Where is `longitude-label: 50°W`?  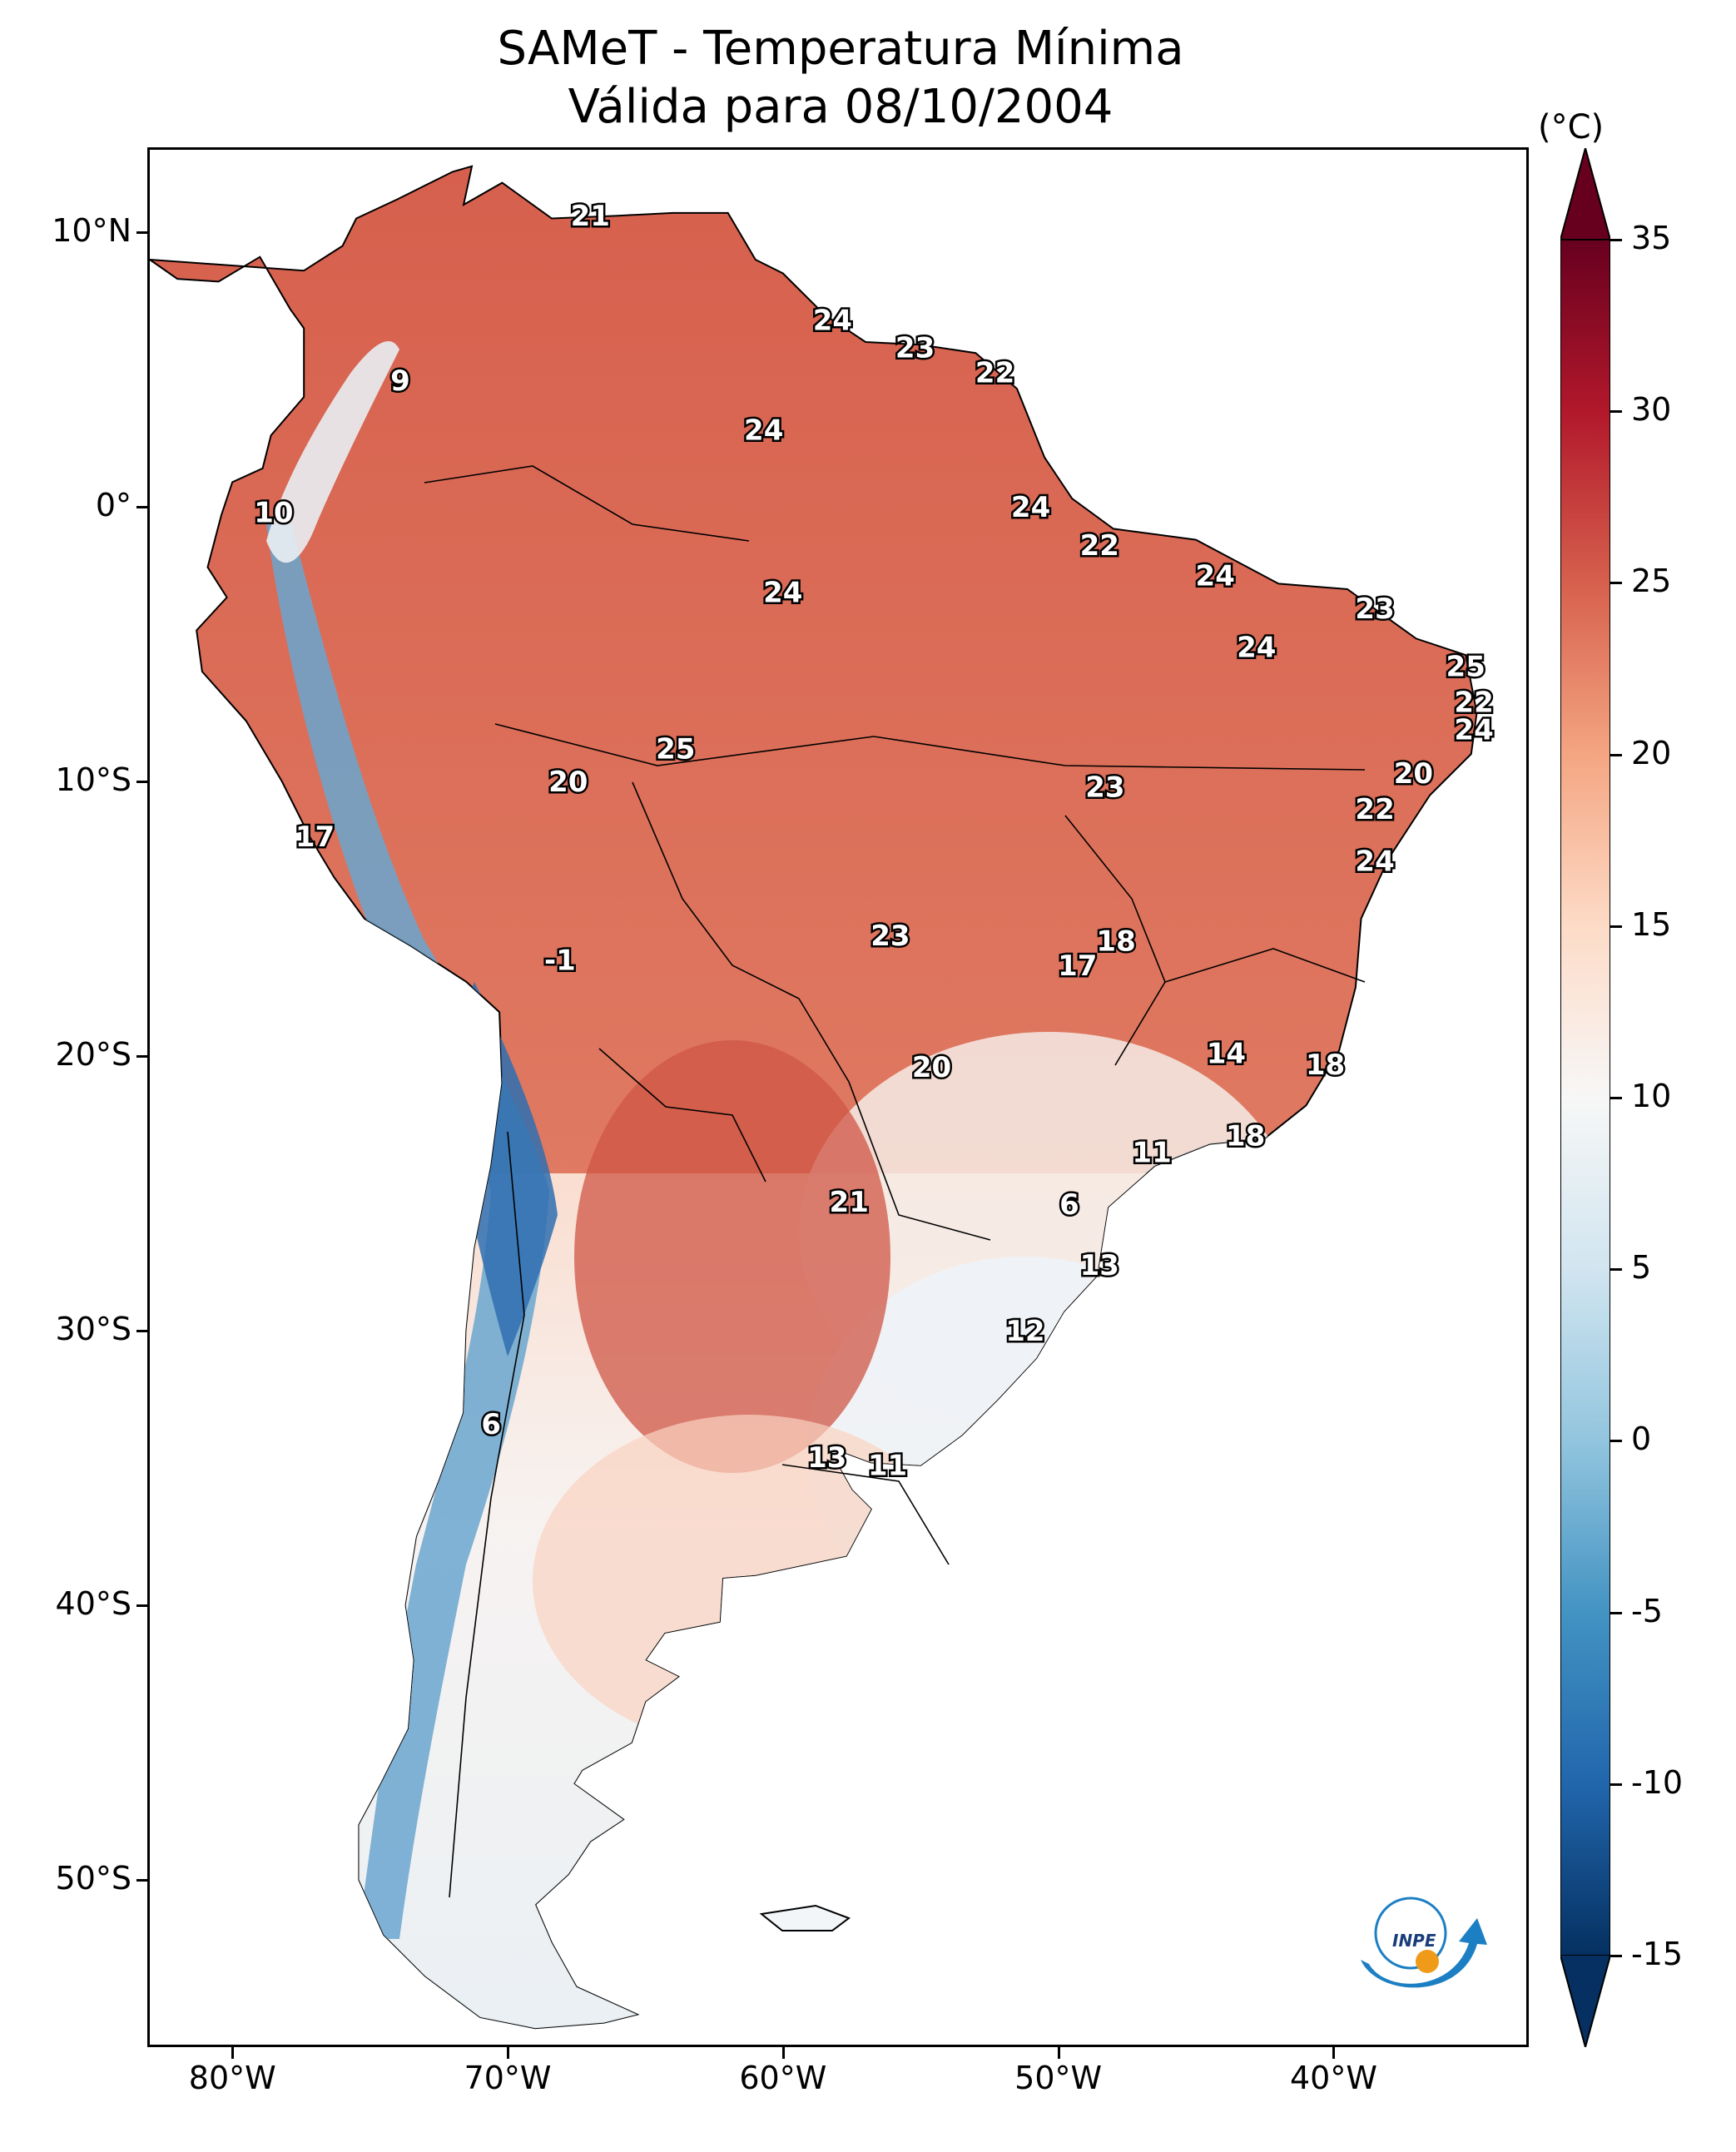
longitude-label: 50°W is located at coordinates (1058, 2078).